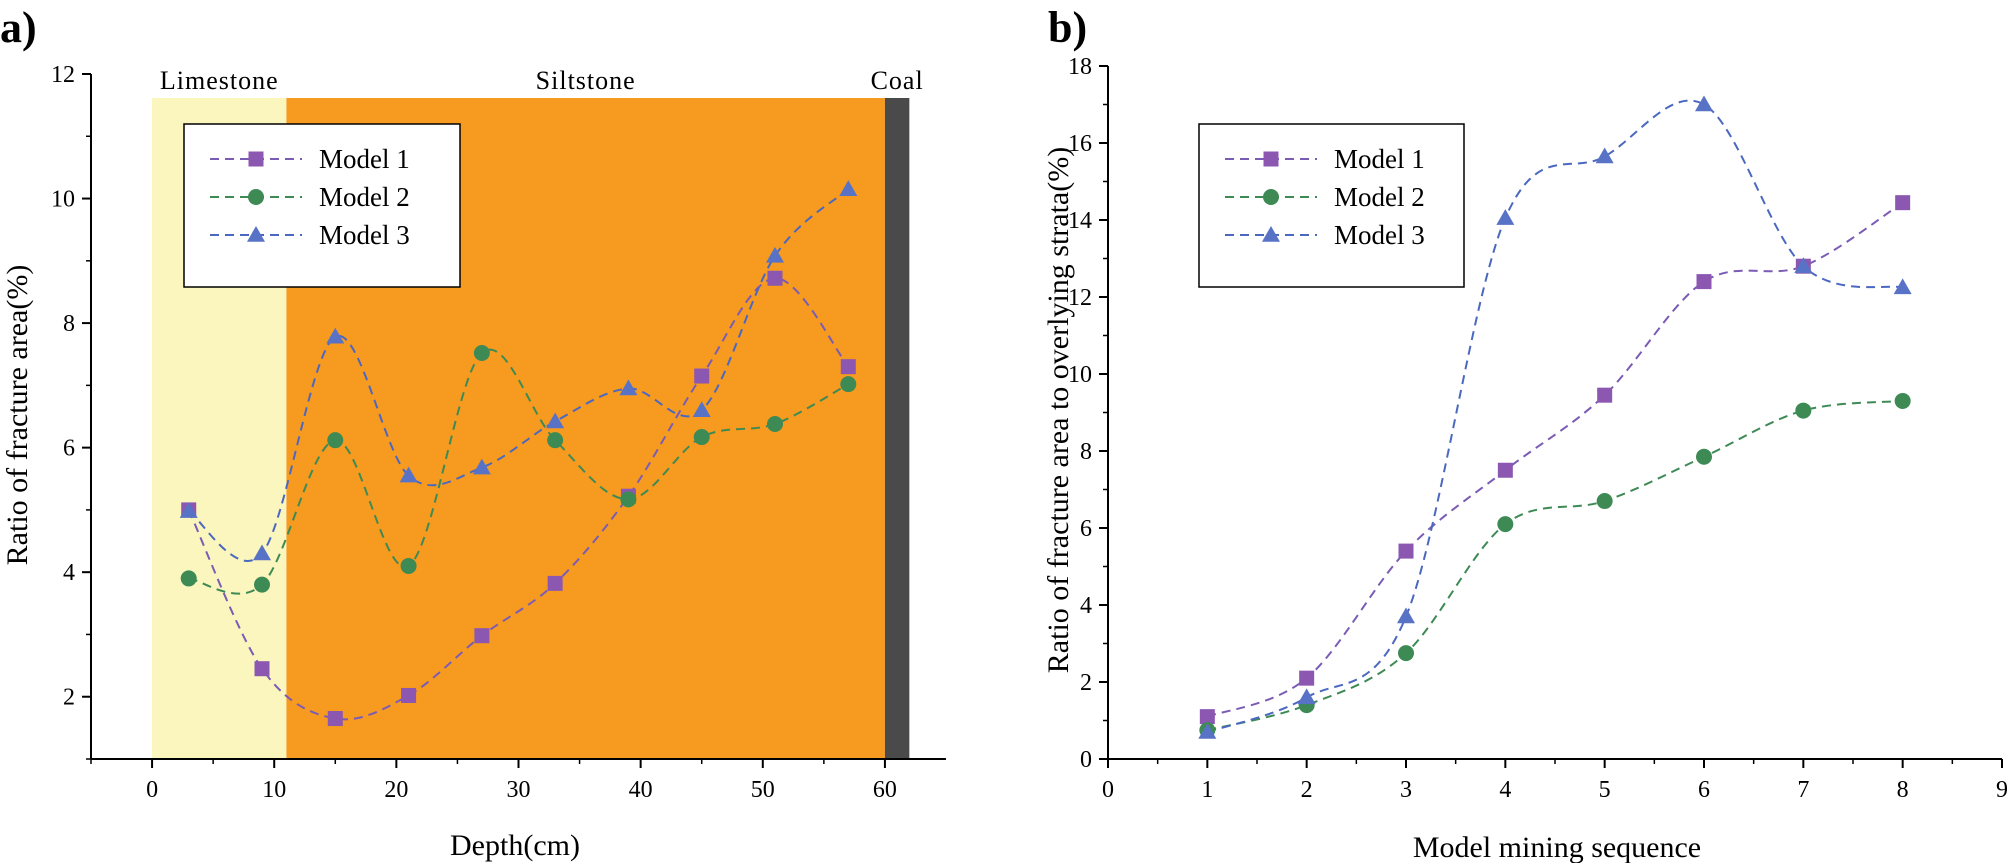 The image size is (2008, 863). I want to click on x-tick-label: 7, so click(1803, 790).